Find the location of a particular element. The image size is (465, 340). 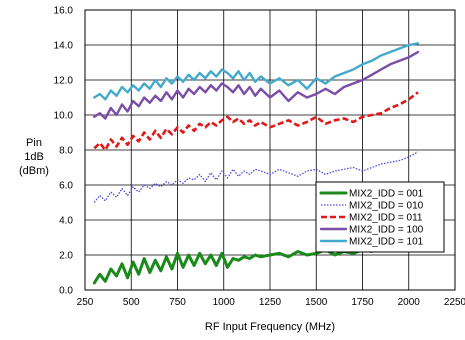

x-tick-label: 1750 is located at coordinates (362, 302).